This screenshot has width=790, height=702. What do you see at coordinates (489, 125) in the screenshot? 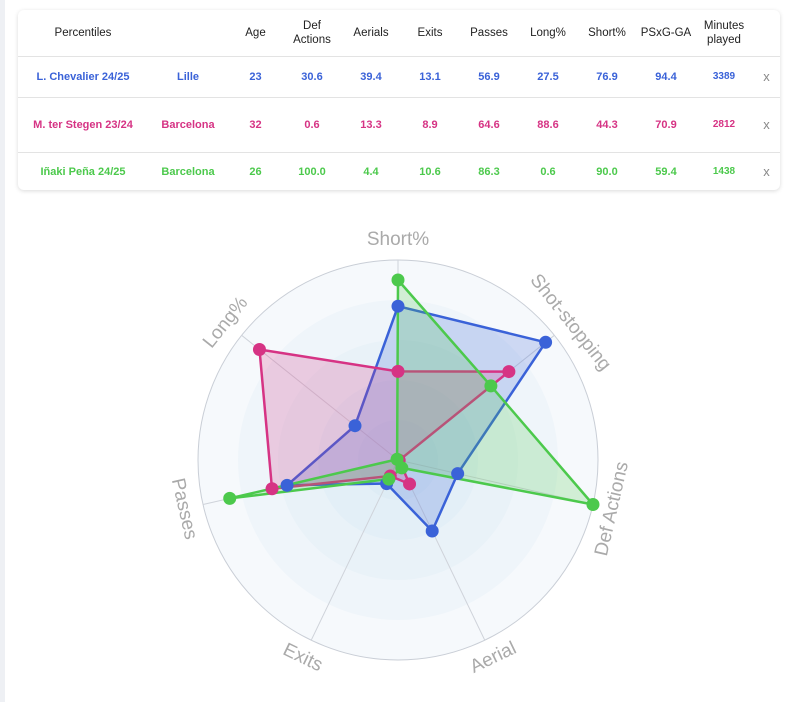
I see `passes-cell: 64.6` at bounding box center [489, 125].